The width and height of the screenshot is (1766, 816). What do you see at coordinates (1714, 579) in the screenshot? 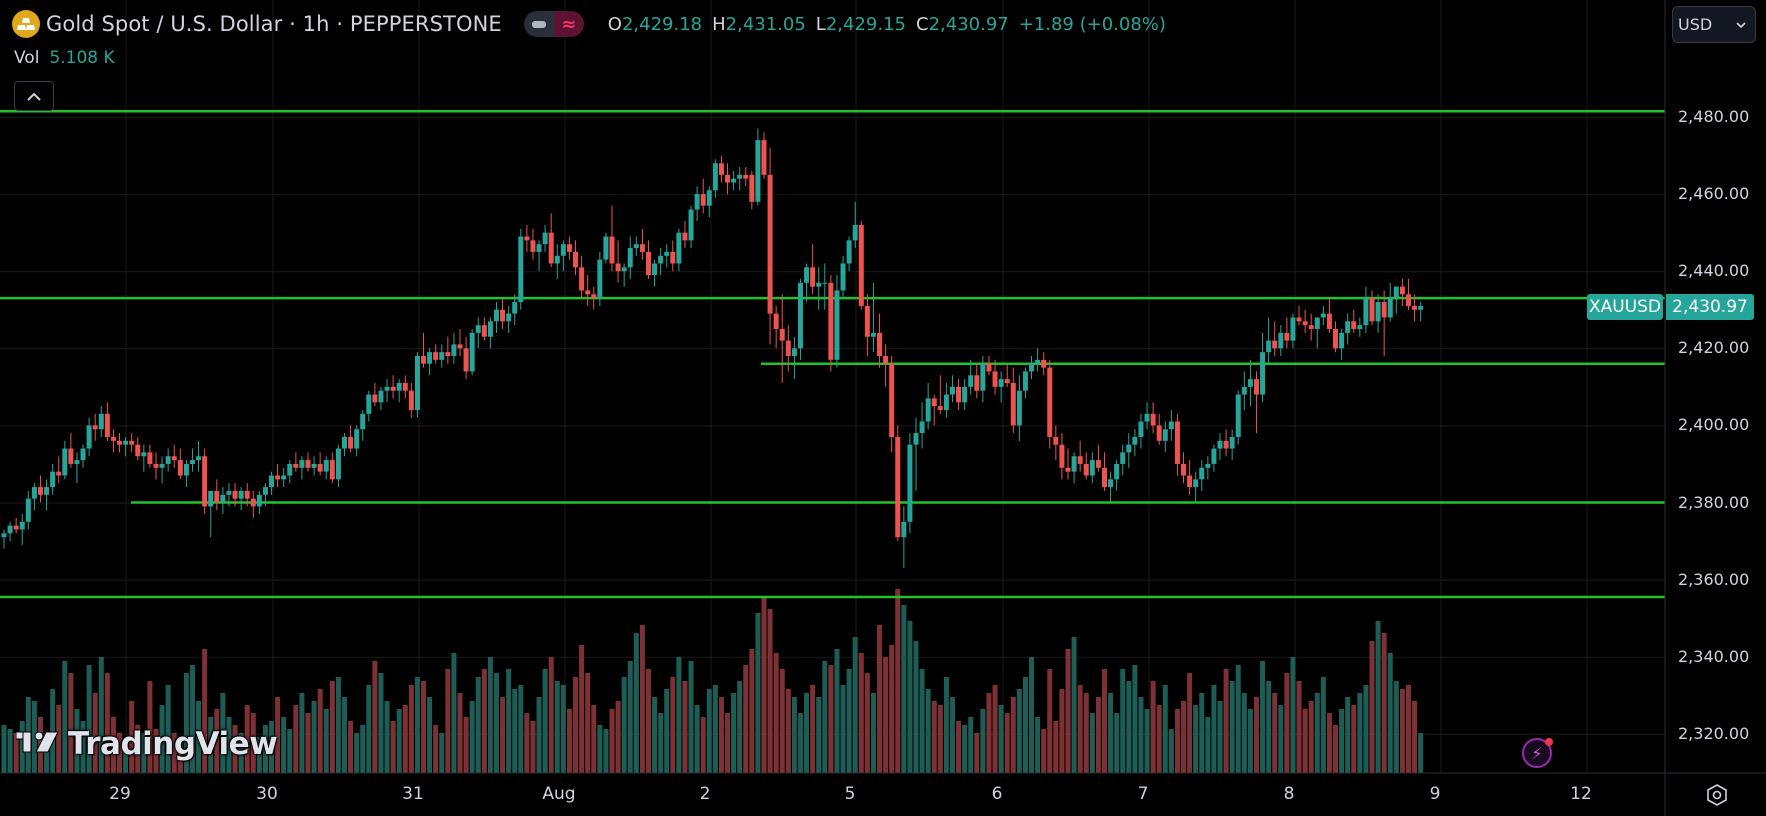
I see `price-tick-label: 2,360.00` at bounding box center [1714, 579].